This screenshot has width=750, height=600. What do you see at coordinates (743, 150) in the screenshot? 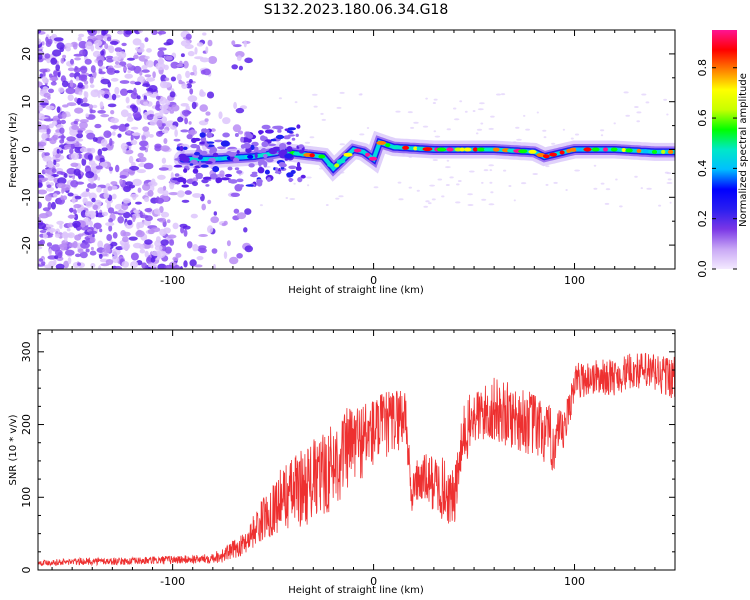
I see `colorbar-label: Normalized spectral amplitude` at bounding box center [743, 150].